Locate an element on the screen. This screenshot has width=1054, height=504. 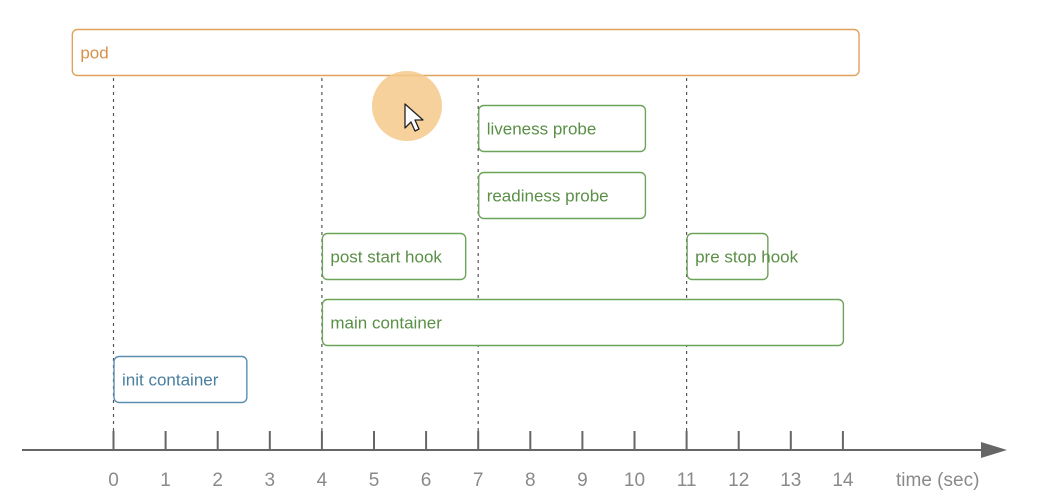
tick-label-1: 1 is located at coordinates (165, 480).